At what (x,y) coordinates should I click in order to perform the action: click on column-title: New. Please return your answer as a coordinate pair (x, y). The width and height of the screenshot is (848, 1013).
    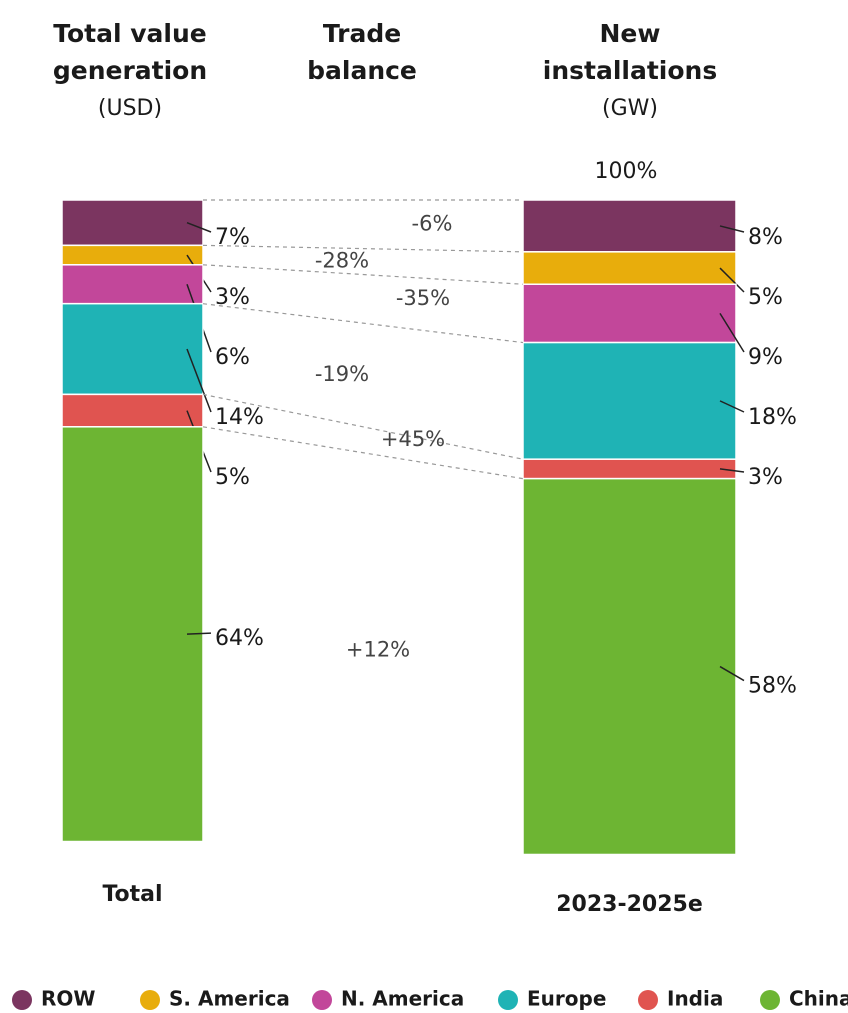
    Looking at the image, I should click on (630, 33).